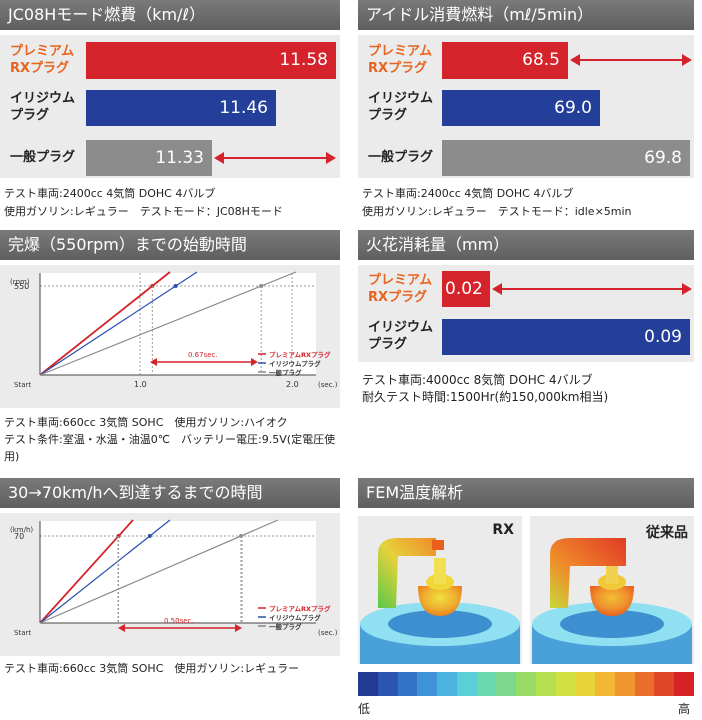 This screenshot has height=720, width=702. Describe the element at coordinates (468, 193) in the screenshot. I see `idle-note-1: テスト車両:2400cc 4気筒 DOHC 4バルブ` at that location.